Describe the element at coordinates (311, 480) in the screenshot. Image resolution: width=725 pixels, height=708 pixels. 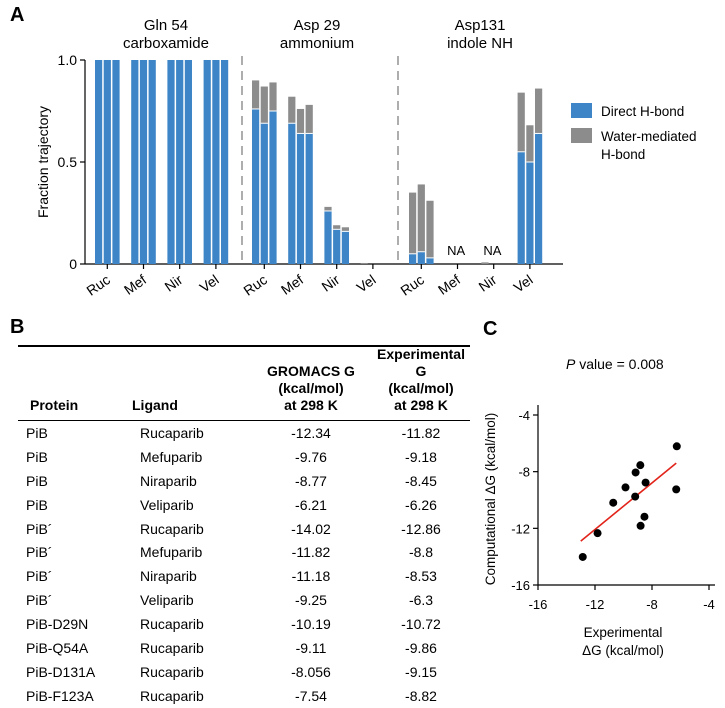
I see `cell-gromacs: -8.77` at that location.